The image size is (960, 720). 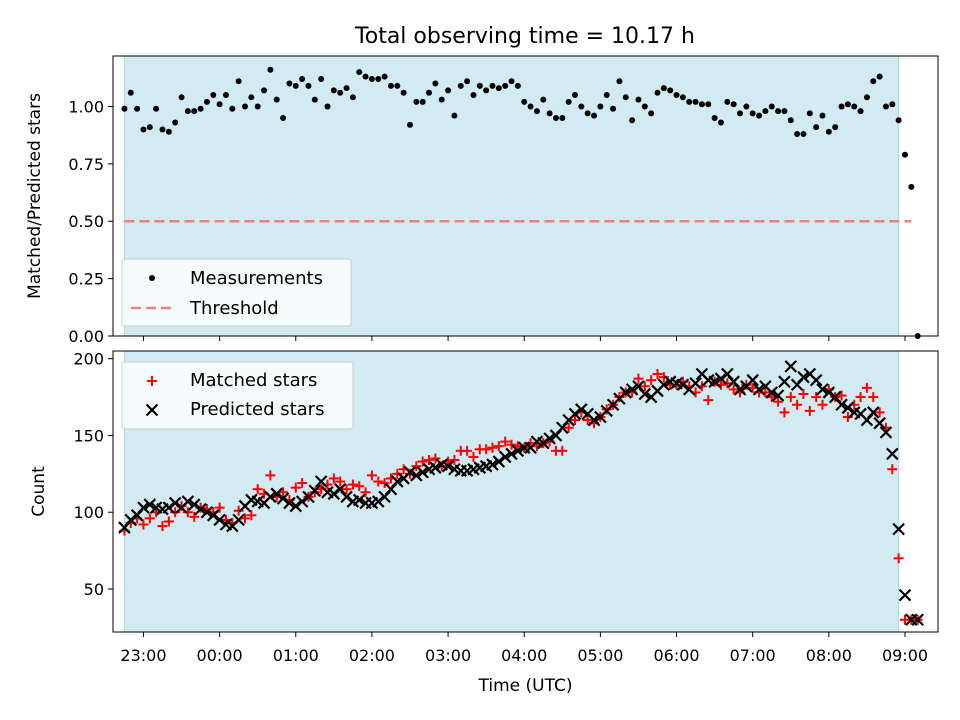 I want to click on legend-predicted-label: Predicted stars, so click(x=257, y=409).